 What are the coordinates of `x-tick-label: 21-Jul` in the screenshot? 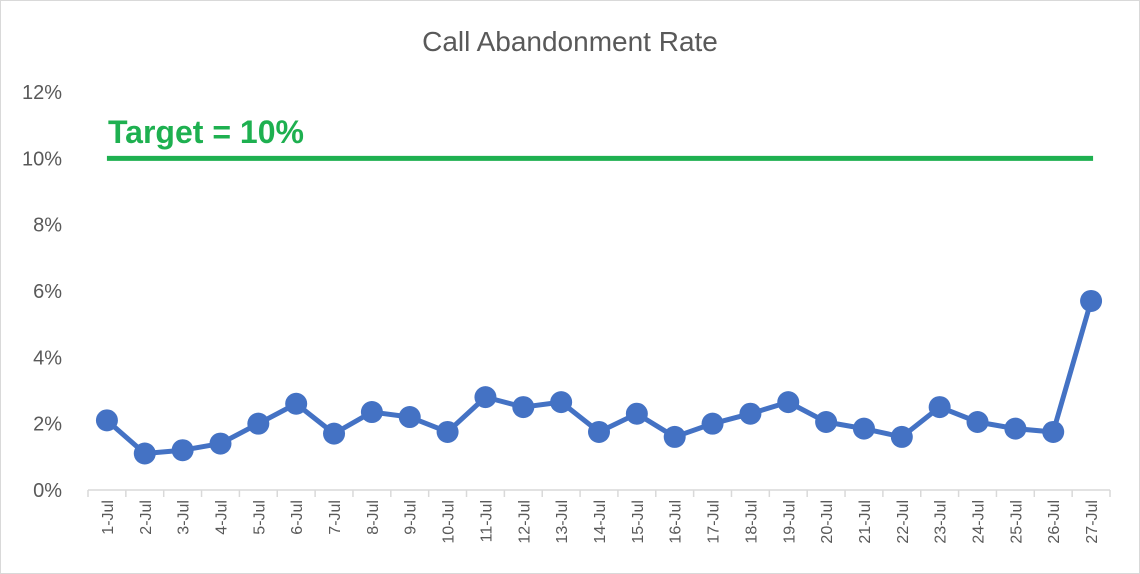 It's located at (865, 522).